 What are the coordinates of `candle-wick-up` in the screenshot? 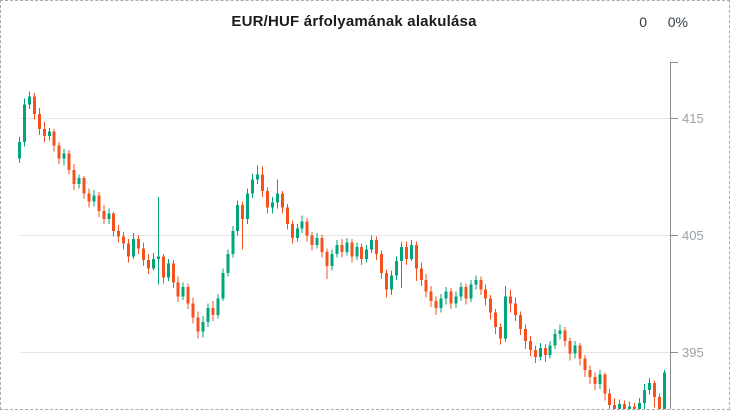 It's located at (158, 240).